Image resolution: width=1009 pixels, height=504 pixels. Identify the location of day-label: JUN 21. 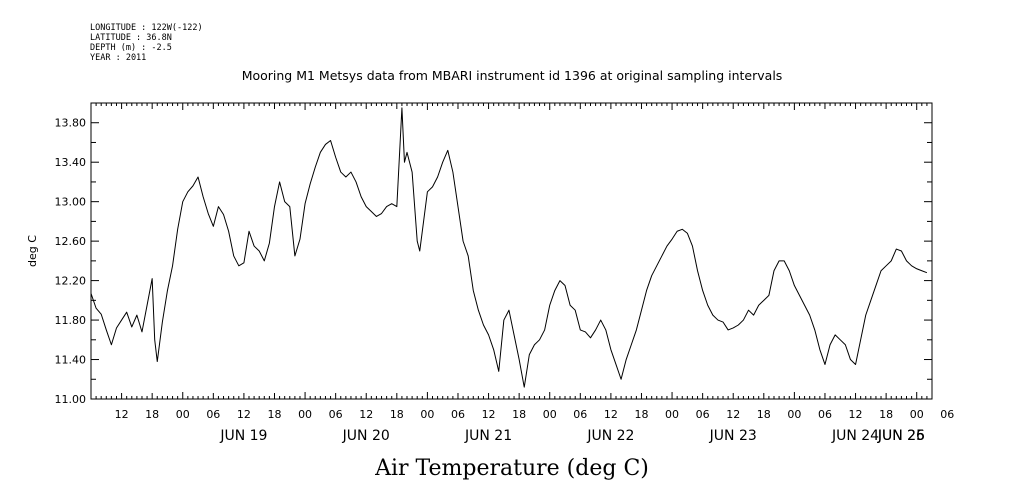
(488, 436).